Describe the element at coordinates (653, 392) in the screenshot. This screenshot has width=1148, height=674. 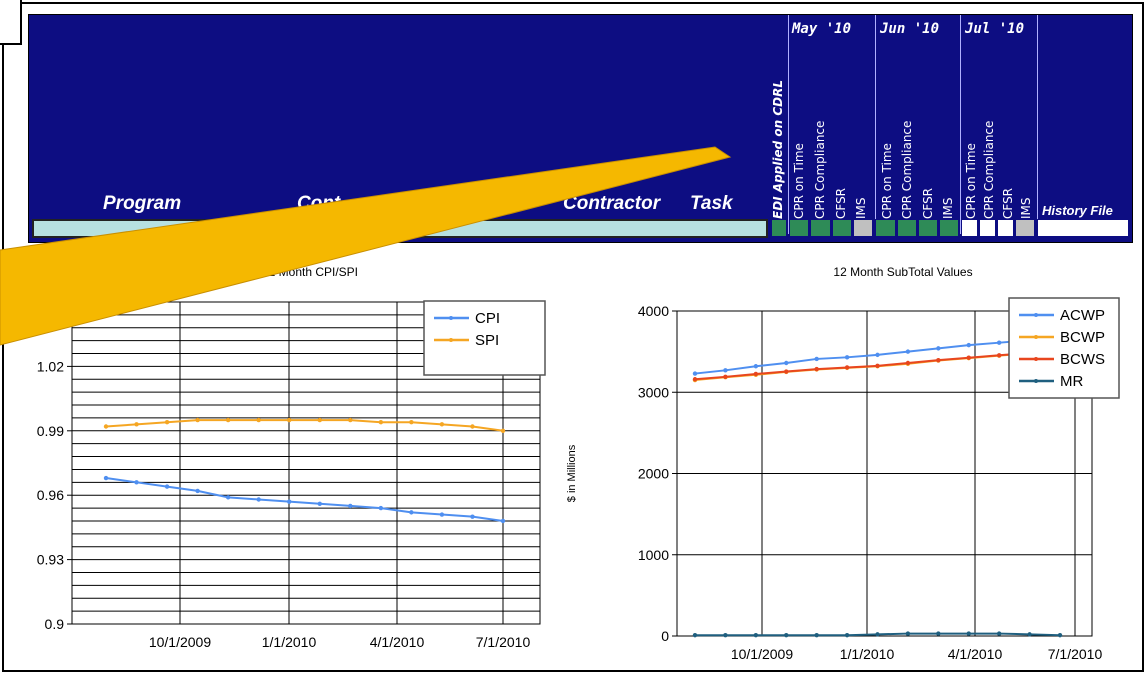
I see `y-tick-label: 3000` at that location.